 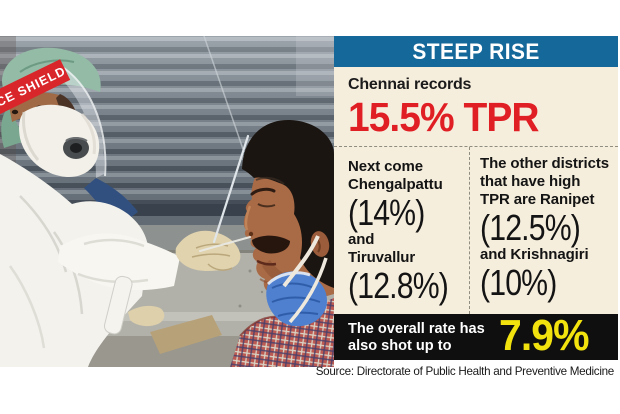 I want to click on patient-eyebrow, so click(x=263, y=191).